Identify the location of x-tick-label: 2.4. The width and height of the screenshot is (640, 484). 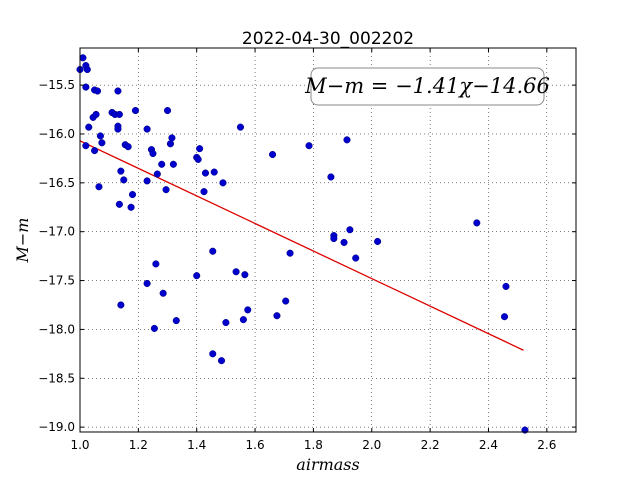
(488, 445).